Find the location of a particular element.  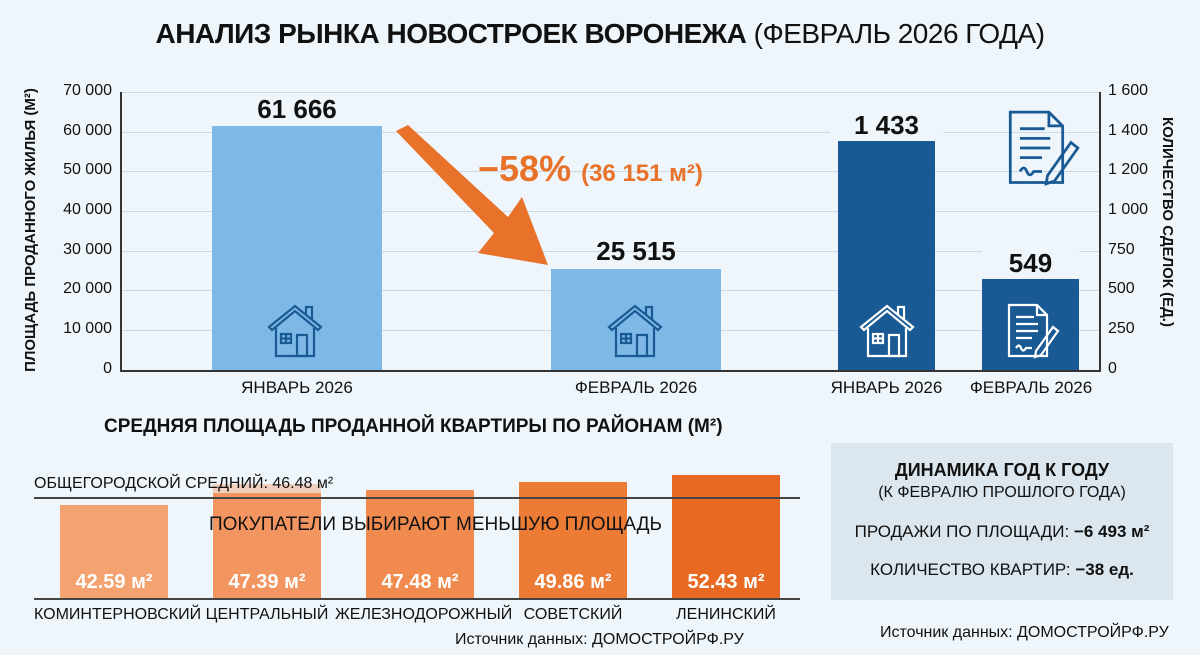

right-y-axis-label: КОЛИЧЕСТВО СДЕЛОК (ЕД.) is located at coordinates (1167, 222).